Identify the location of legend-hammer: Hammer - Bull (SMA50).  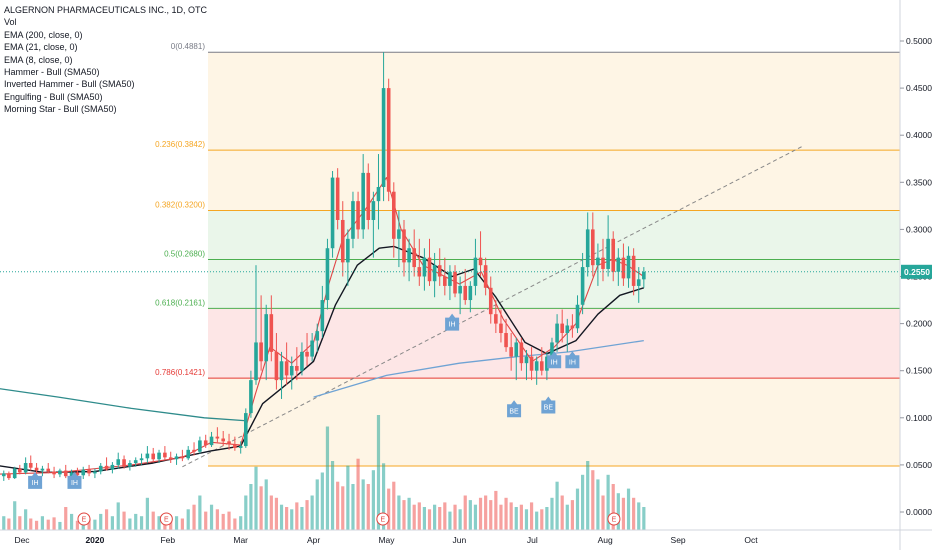
(52, 72).